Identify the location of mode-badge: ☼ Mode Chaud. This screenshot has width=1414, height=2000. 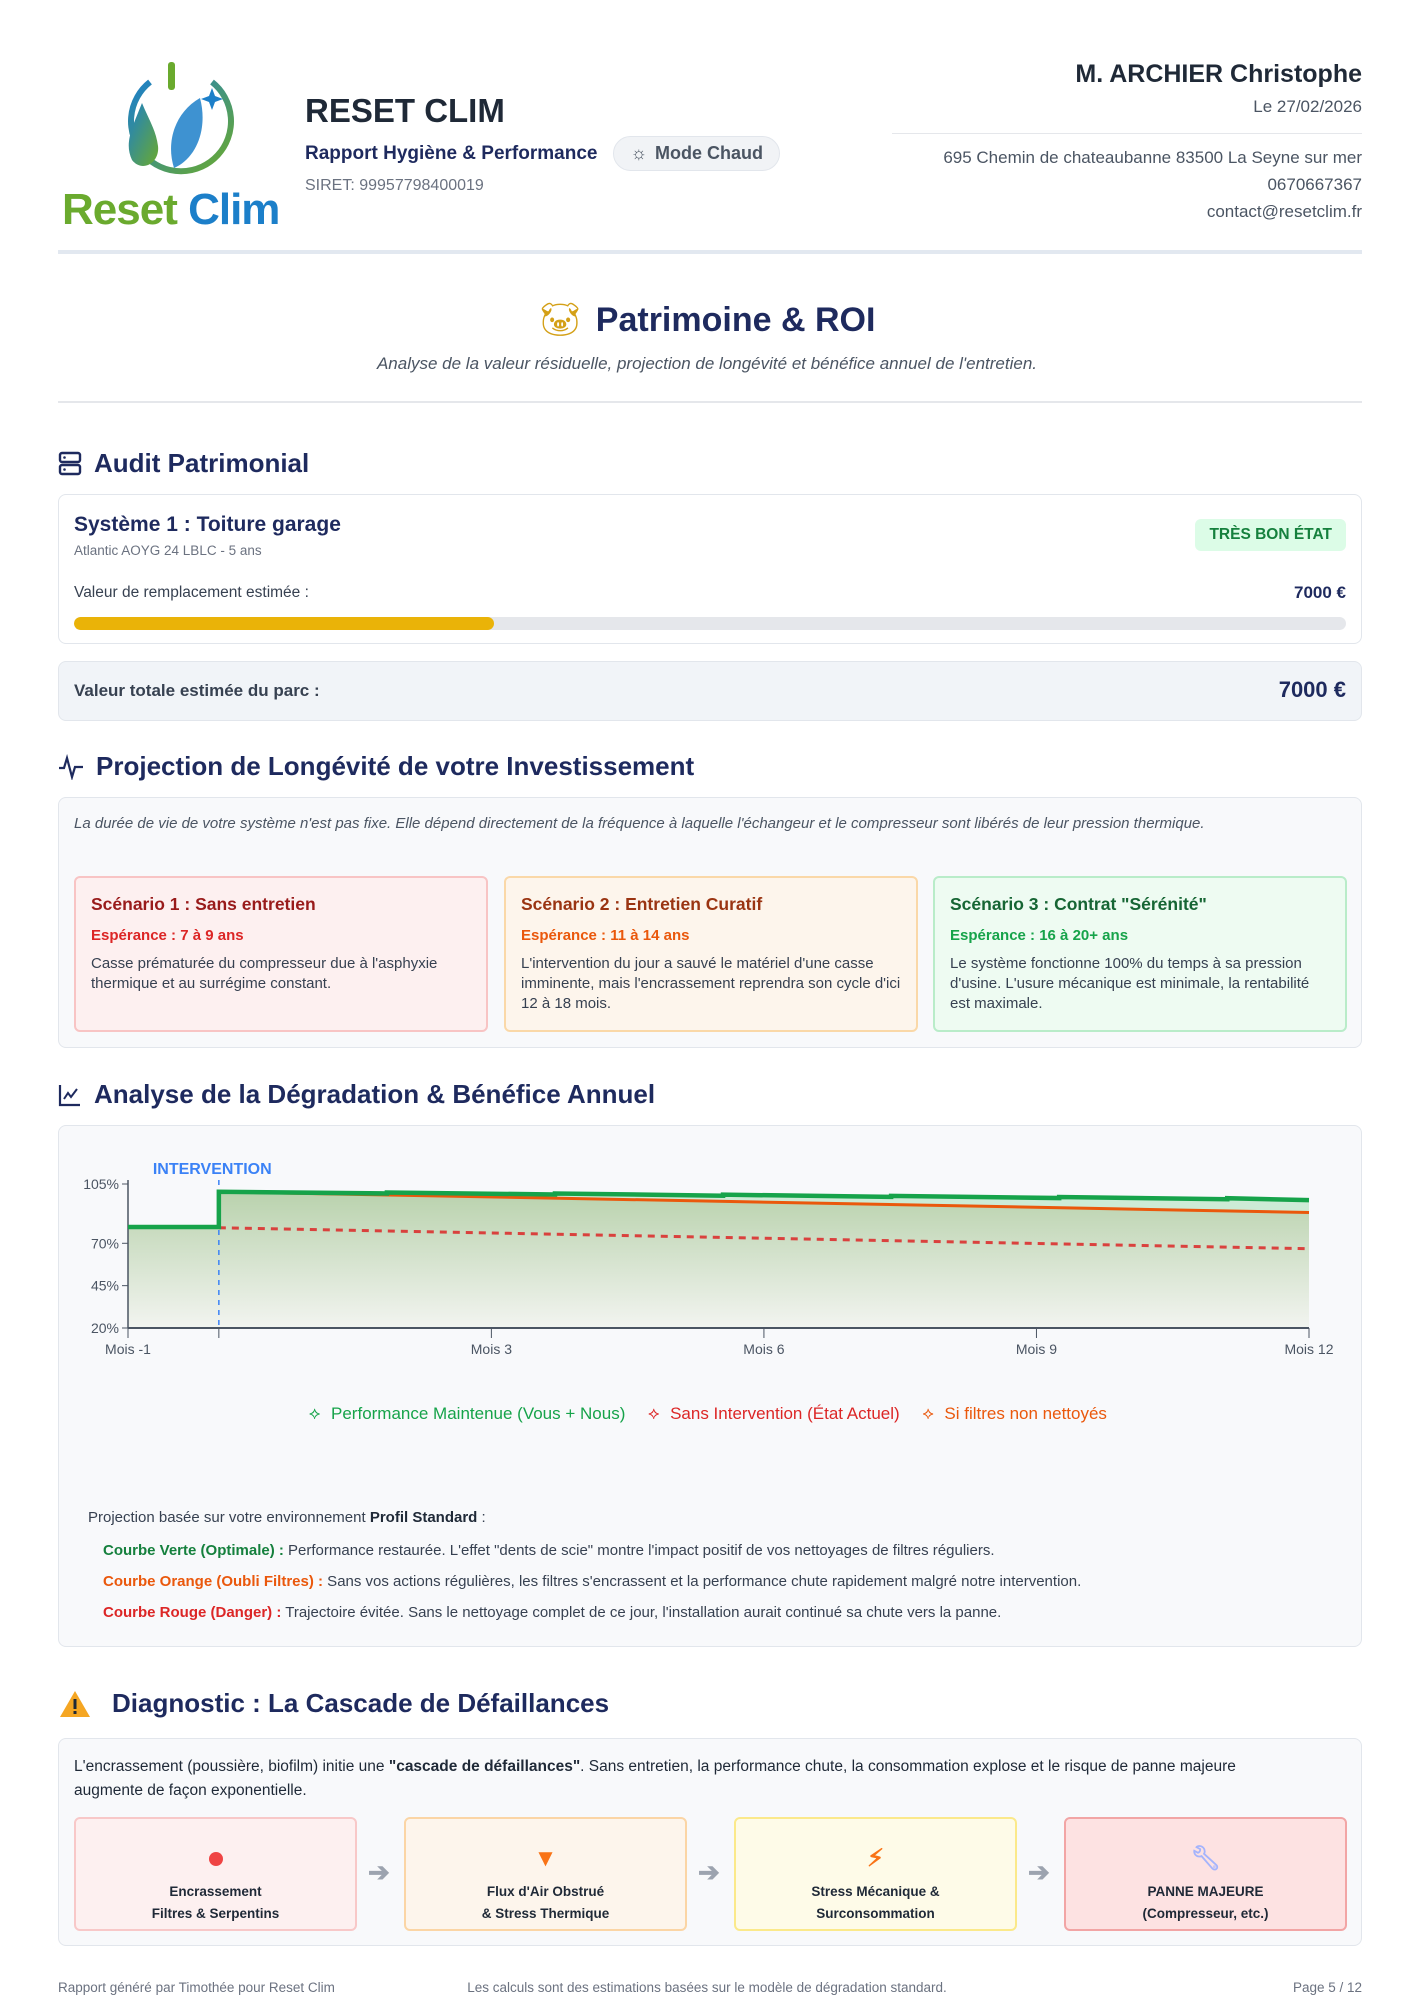
(696, 153).